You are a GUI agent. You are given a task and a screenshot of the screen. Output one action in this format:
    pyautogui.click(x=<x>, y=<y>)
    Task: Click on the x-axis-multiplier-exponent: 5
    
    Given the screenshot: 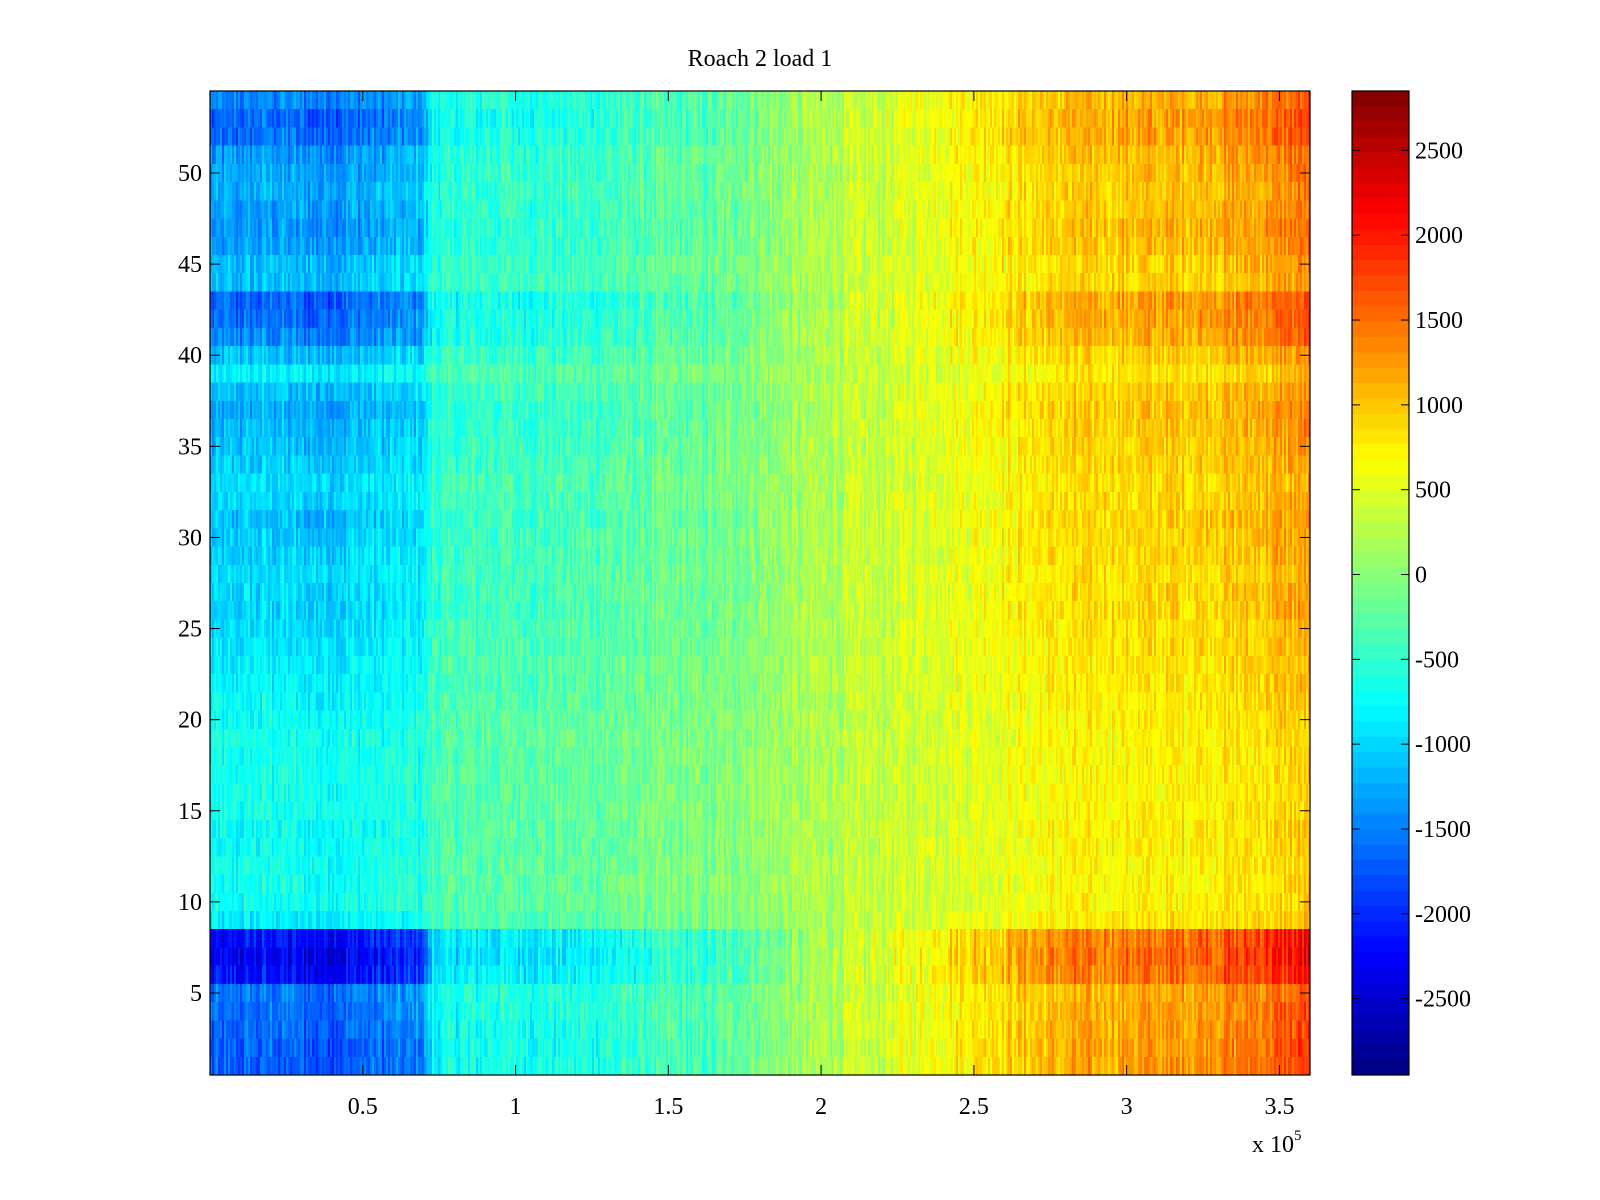 What is the action you would take?
    pyautogui.click(x=1298, y=1136)
    